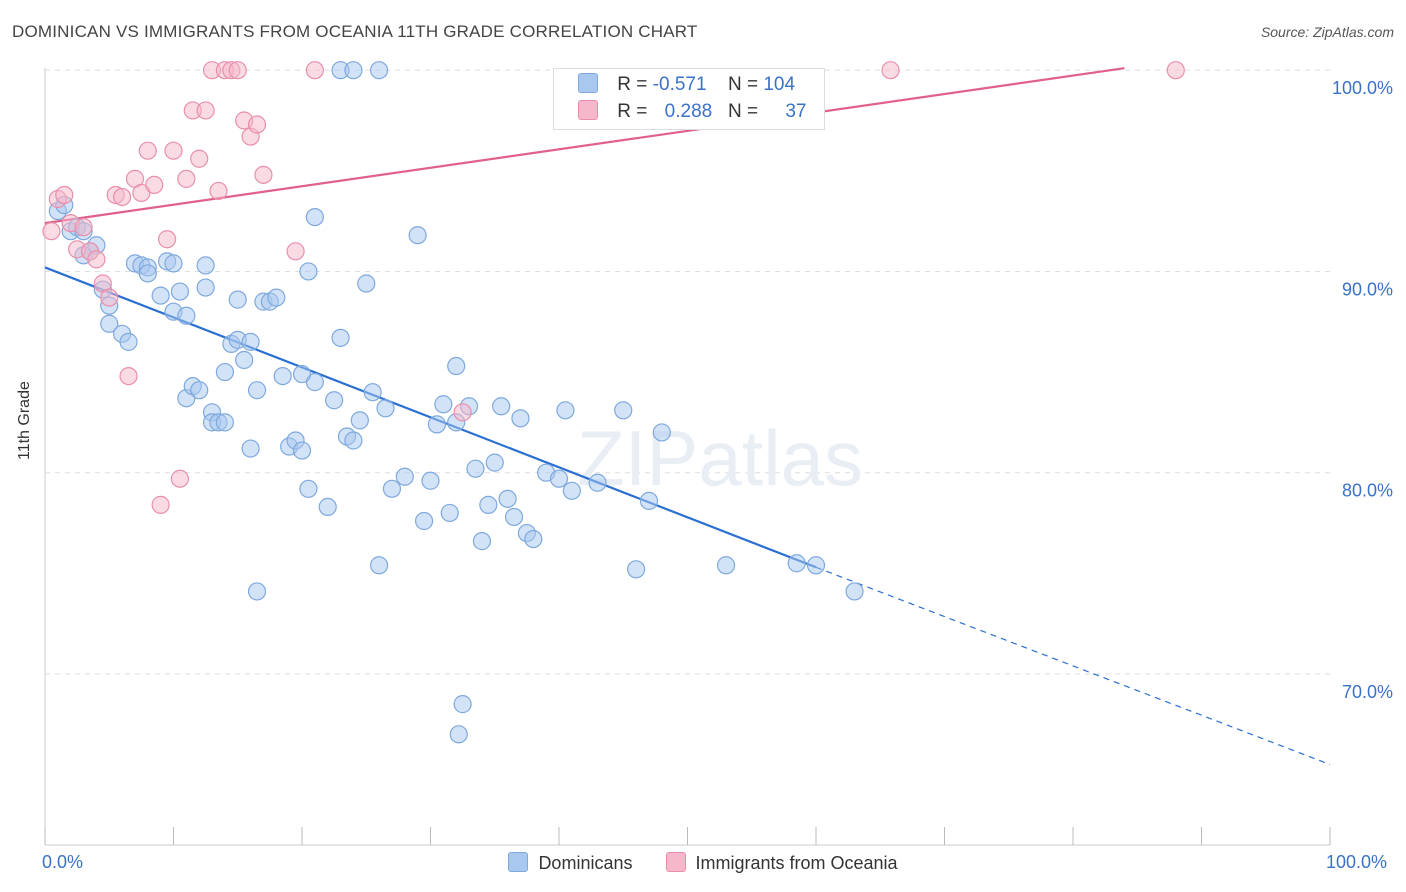 The image size is (1406, 892). I want to click on stats-row-oceania: R = 0.288 N = 37, so click(692, 113).